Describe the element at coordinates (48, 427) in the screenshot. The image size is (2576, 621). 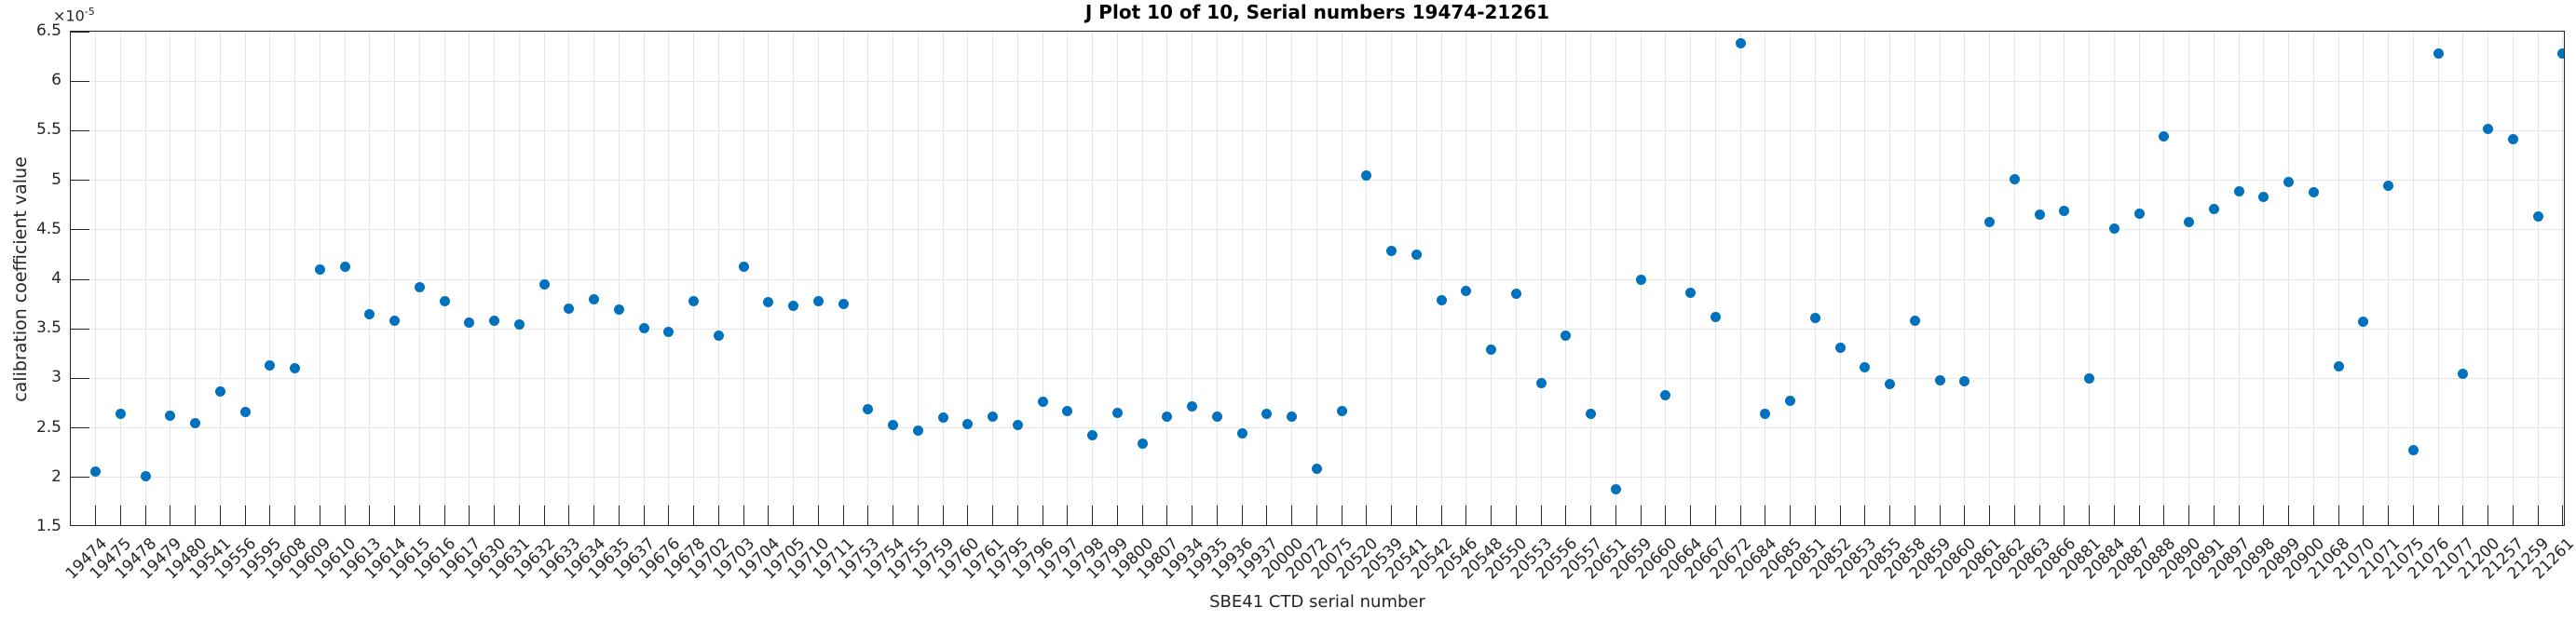
I see `y-tick-label: 2.5` at that location.